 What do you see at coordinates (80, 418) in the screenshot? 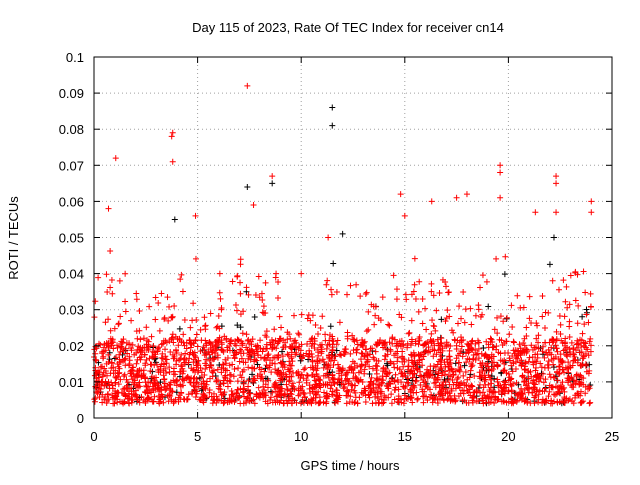
I see `y-tick-label: 0` at bounding box center [80, 418].